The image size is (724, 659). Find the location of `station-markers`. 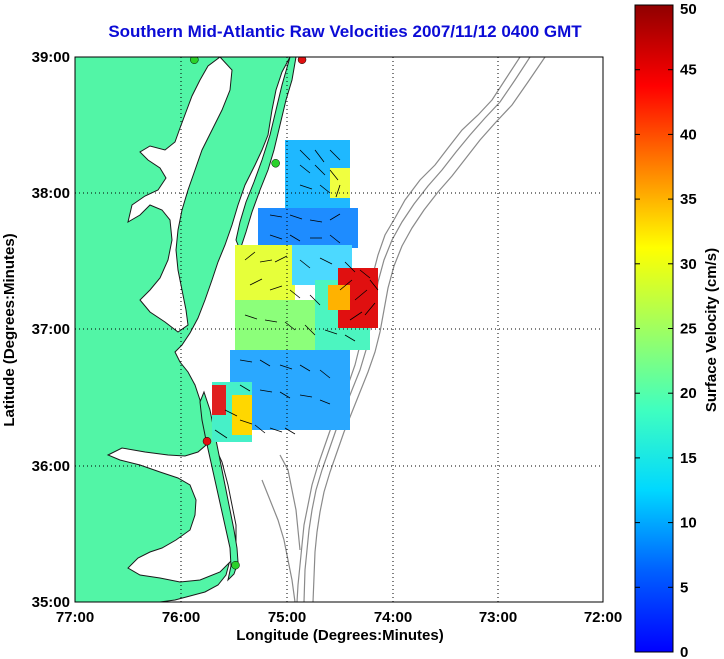

station-markers is located at coordinates (248, 313).